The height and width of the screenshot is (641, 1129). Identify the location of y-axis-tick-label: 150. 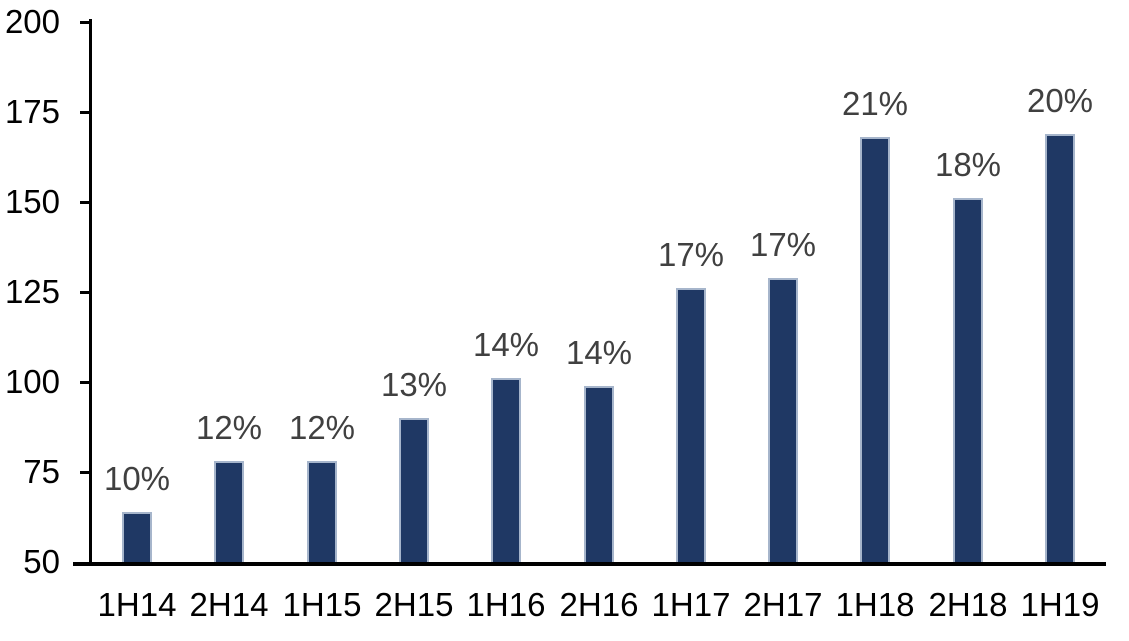
(32, 201).